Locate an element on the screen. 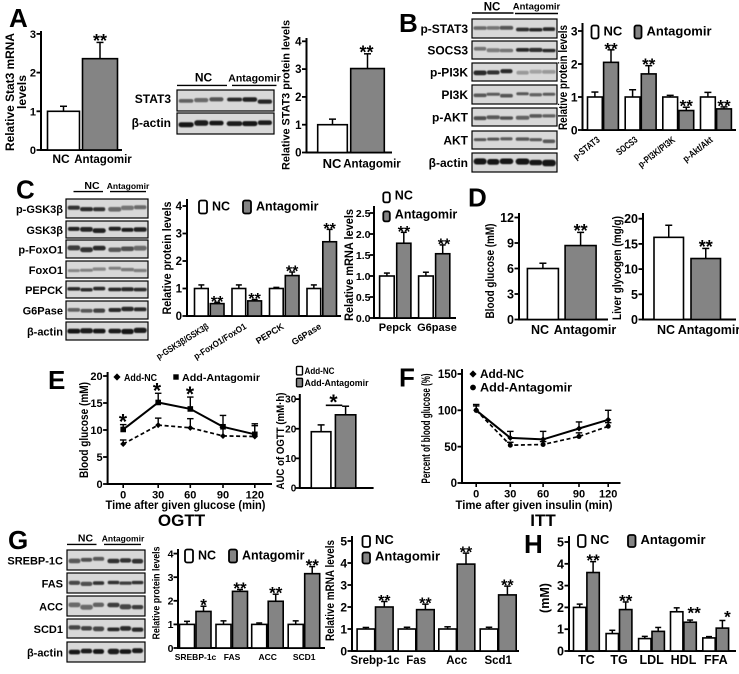 This screenshot has width=739, height=674. svg-text: F is located at coordinates (407, 378).